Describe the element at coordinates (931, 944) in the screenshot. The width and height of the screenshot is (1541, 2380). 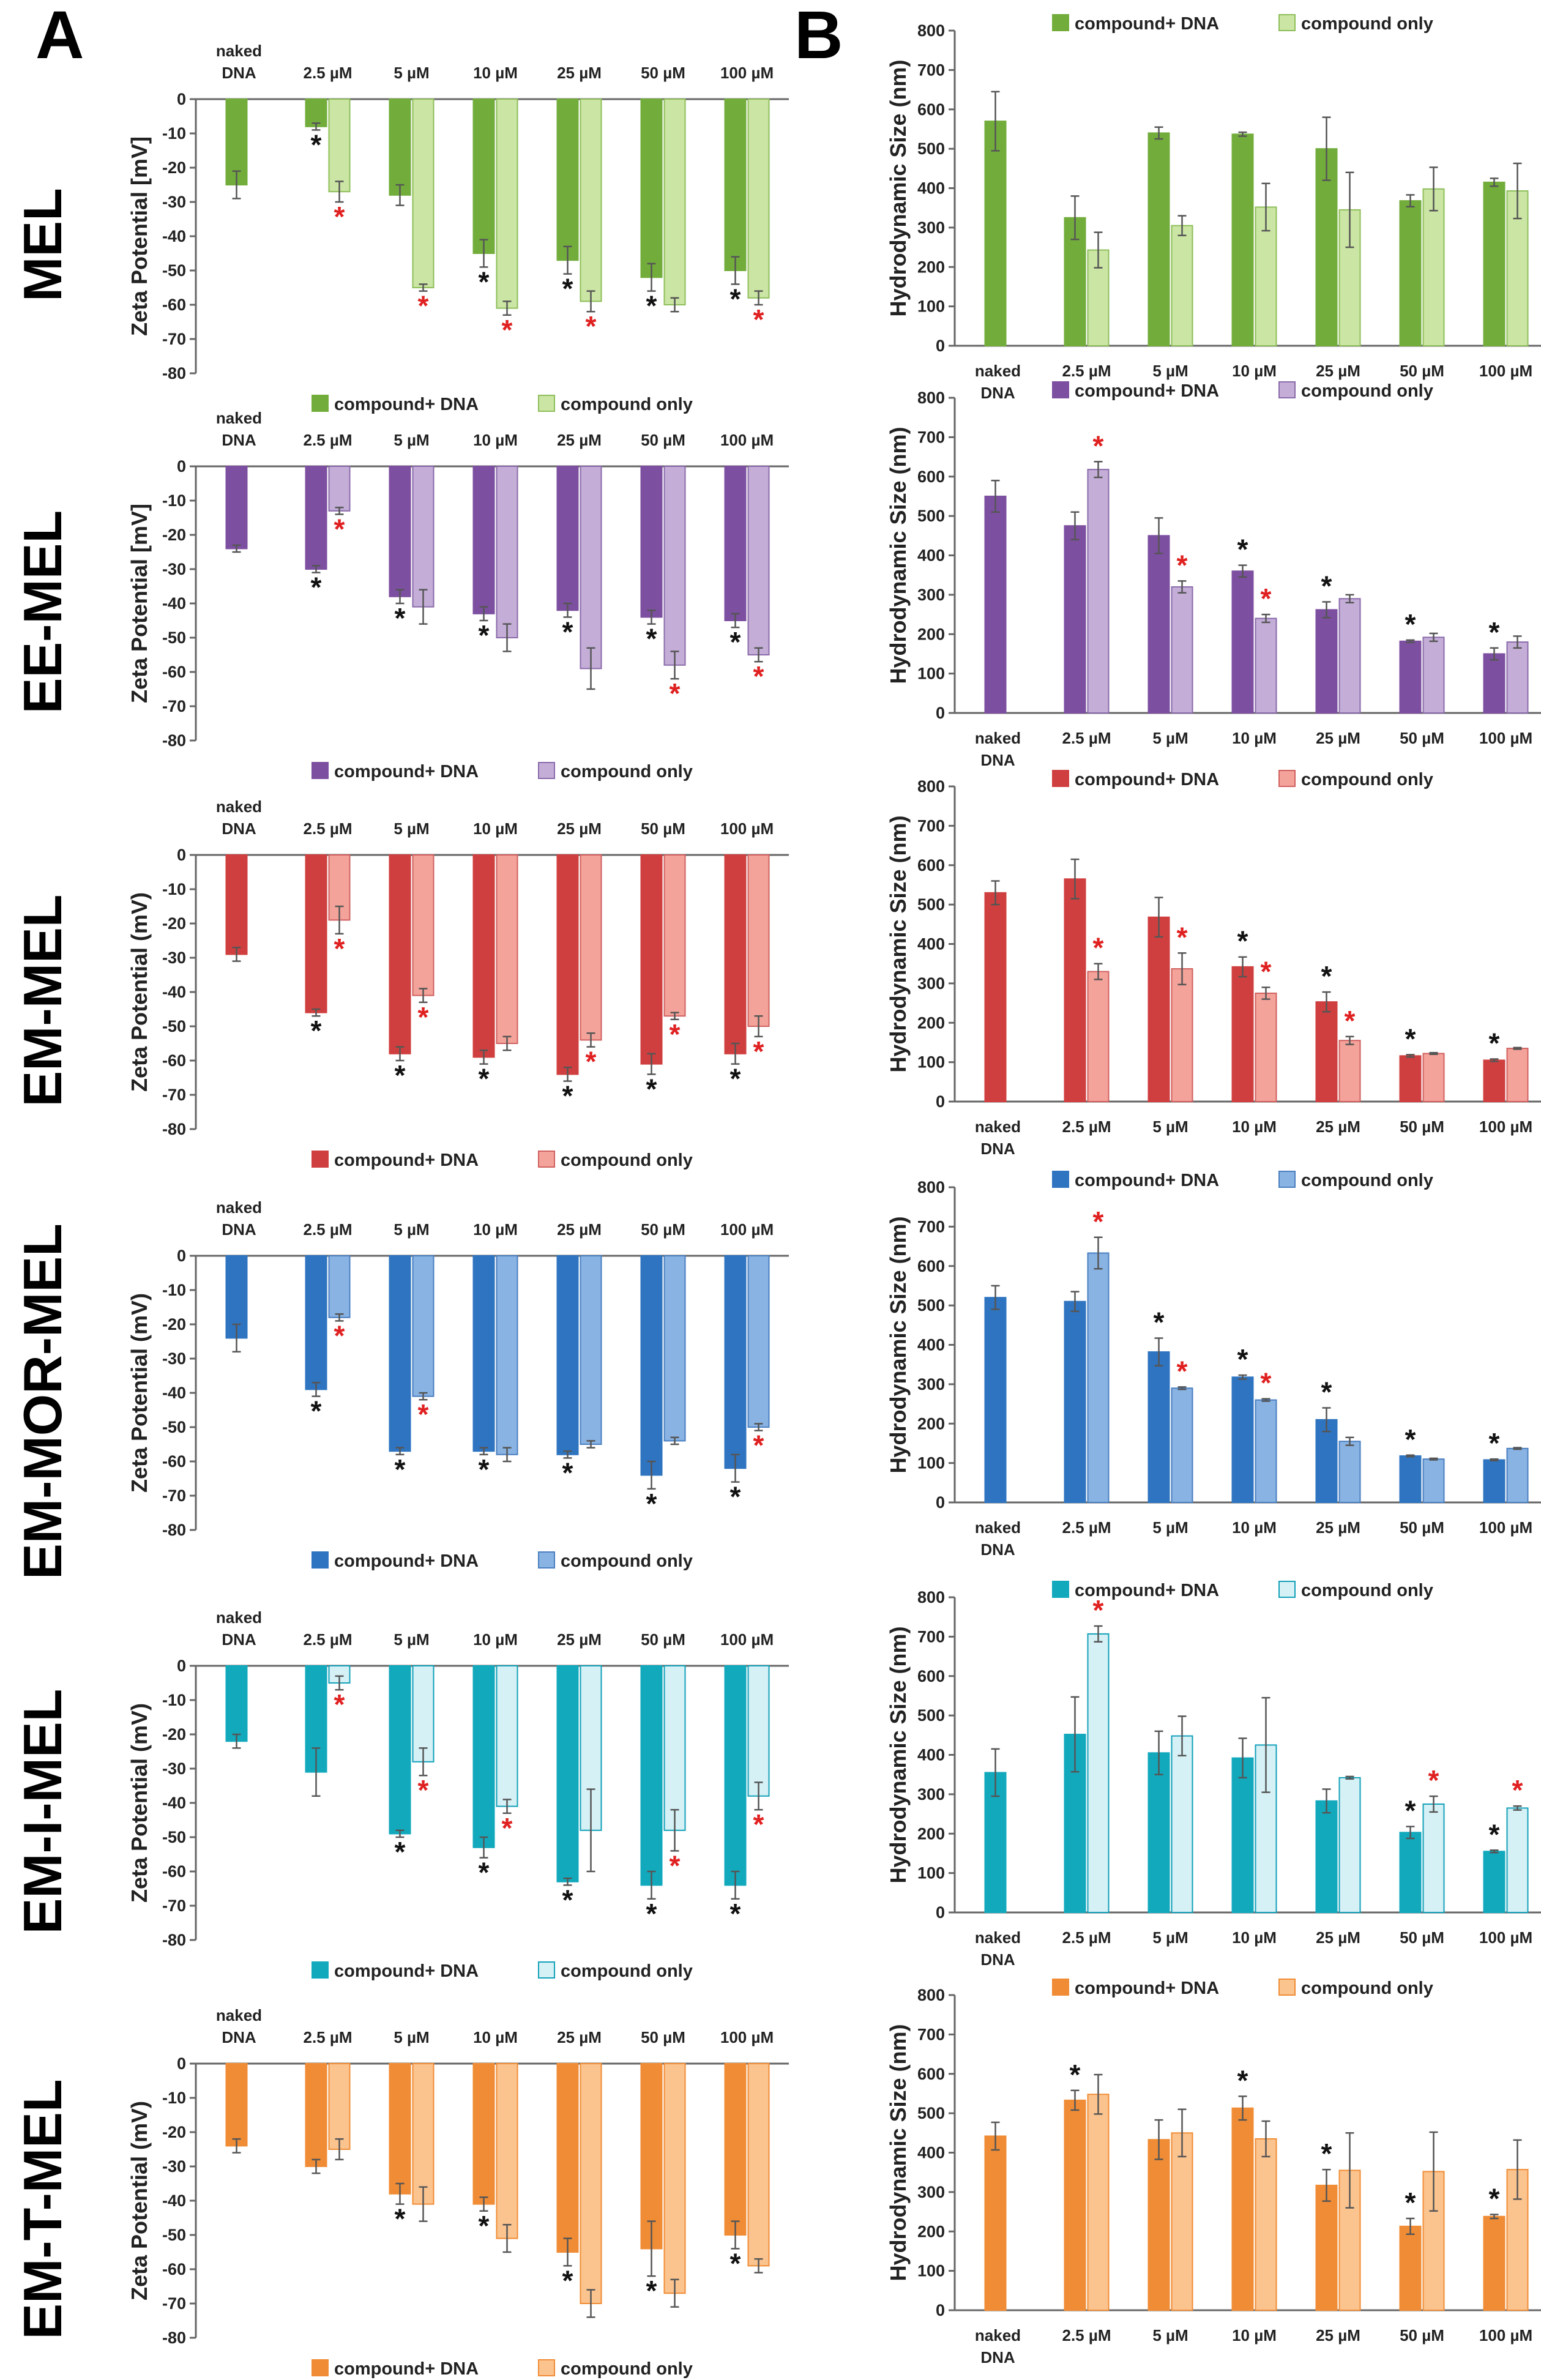
I see `y-tick-label: 400` at that location.